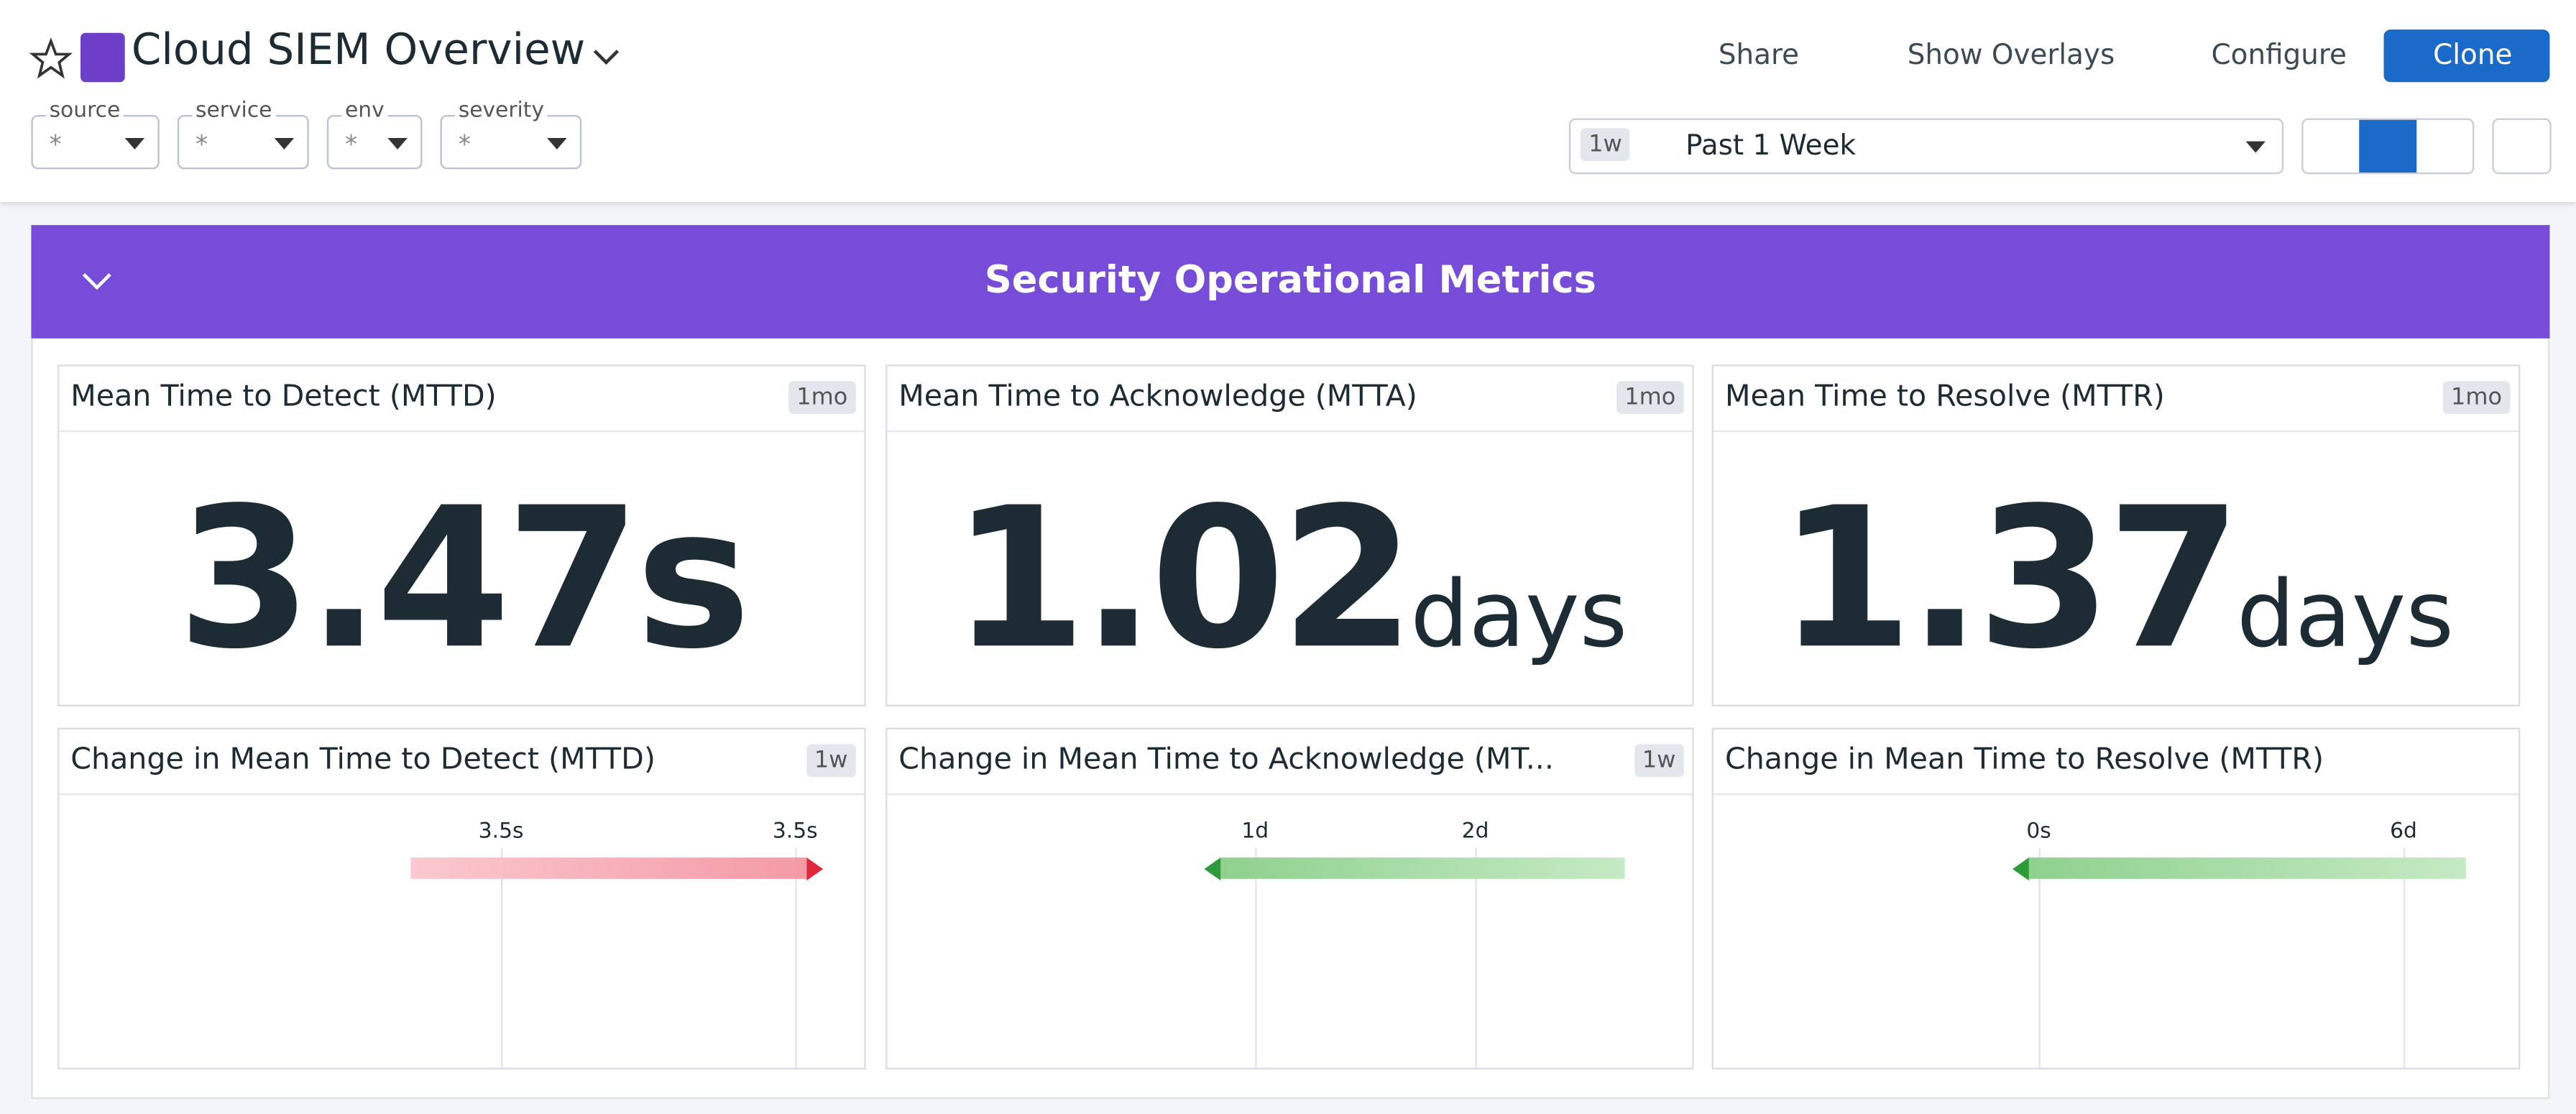 The image size is (2576, 1114). What do you see at coordinates (1255, 832) in the screenshot?
I see `tick-label: 1d` at bounding box center [1255, 832].